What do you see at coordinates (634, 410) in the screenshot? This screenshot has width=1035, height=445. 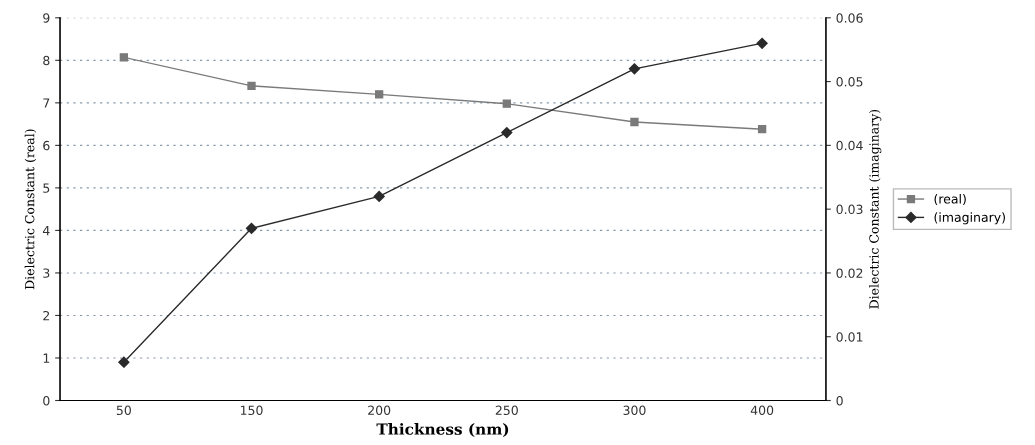 I see `x-tick-label: 300` at bounding box center [634, 410].